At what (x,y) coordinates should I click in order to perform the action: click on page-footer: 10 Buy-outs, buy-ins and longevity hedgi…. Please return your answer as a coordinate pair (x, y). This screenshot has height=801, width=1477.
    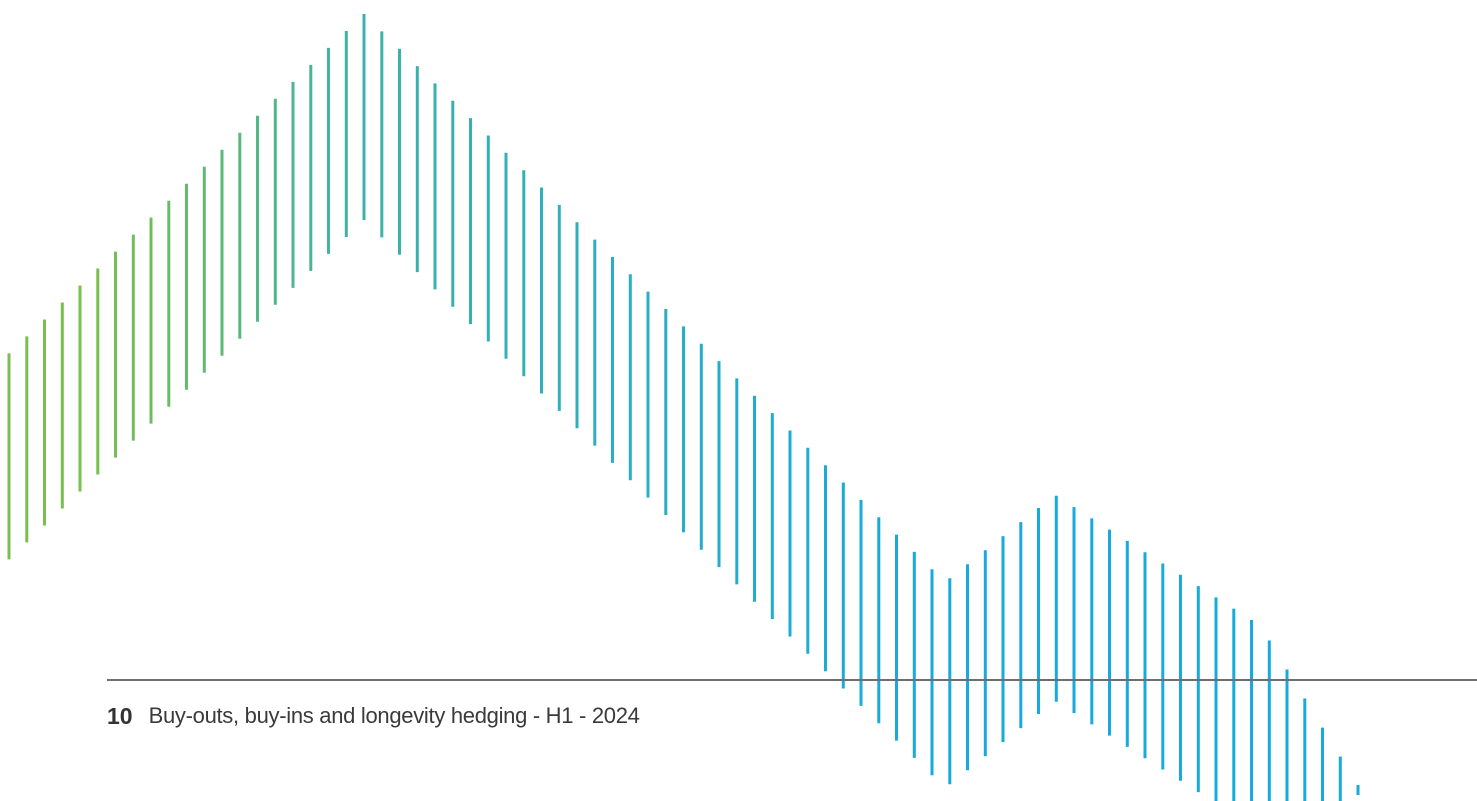
    Looking at the image, I should click on (373, 716).